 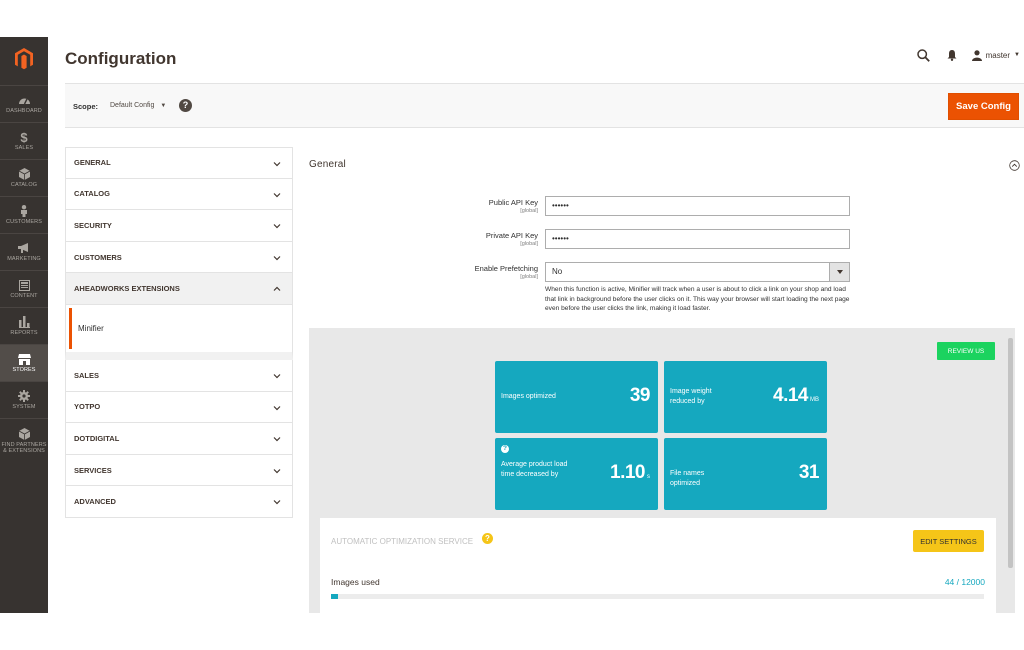 I want to click on user-name: master, so click(x=998, y=55).